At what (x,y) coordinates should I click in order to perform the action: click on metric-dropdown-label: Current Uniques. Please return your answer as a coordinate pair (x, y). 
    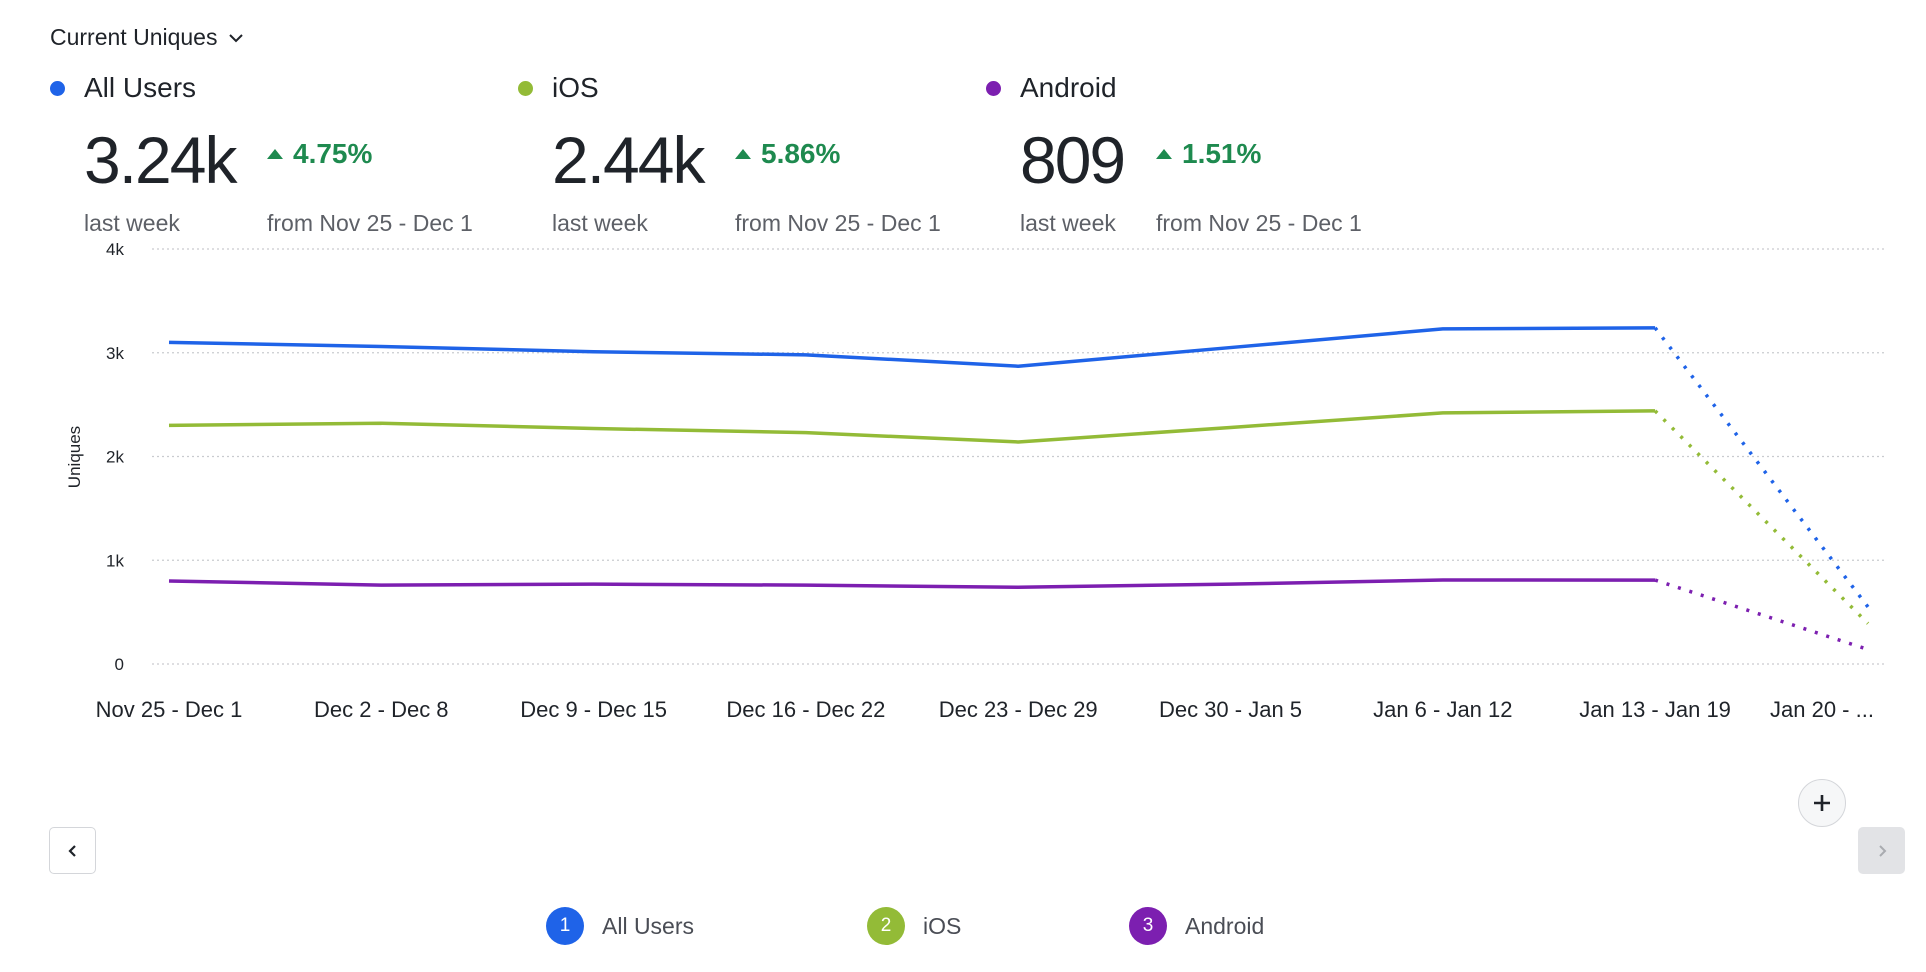
    Looking at the image, I should click on (134, 37).